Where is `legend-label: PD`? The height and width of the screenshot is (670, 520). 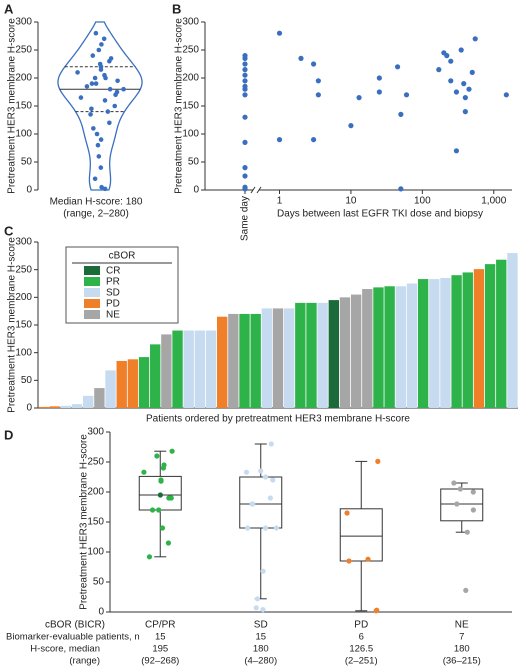
legend-label: PD is located at coordinates (113, 304).